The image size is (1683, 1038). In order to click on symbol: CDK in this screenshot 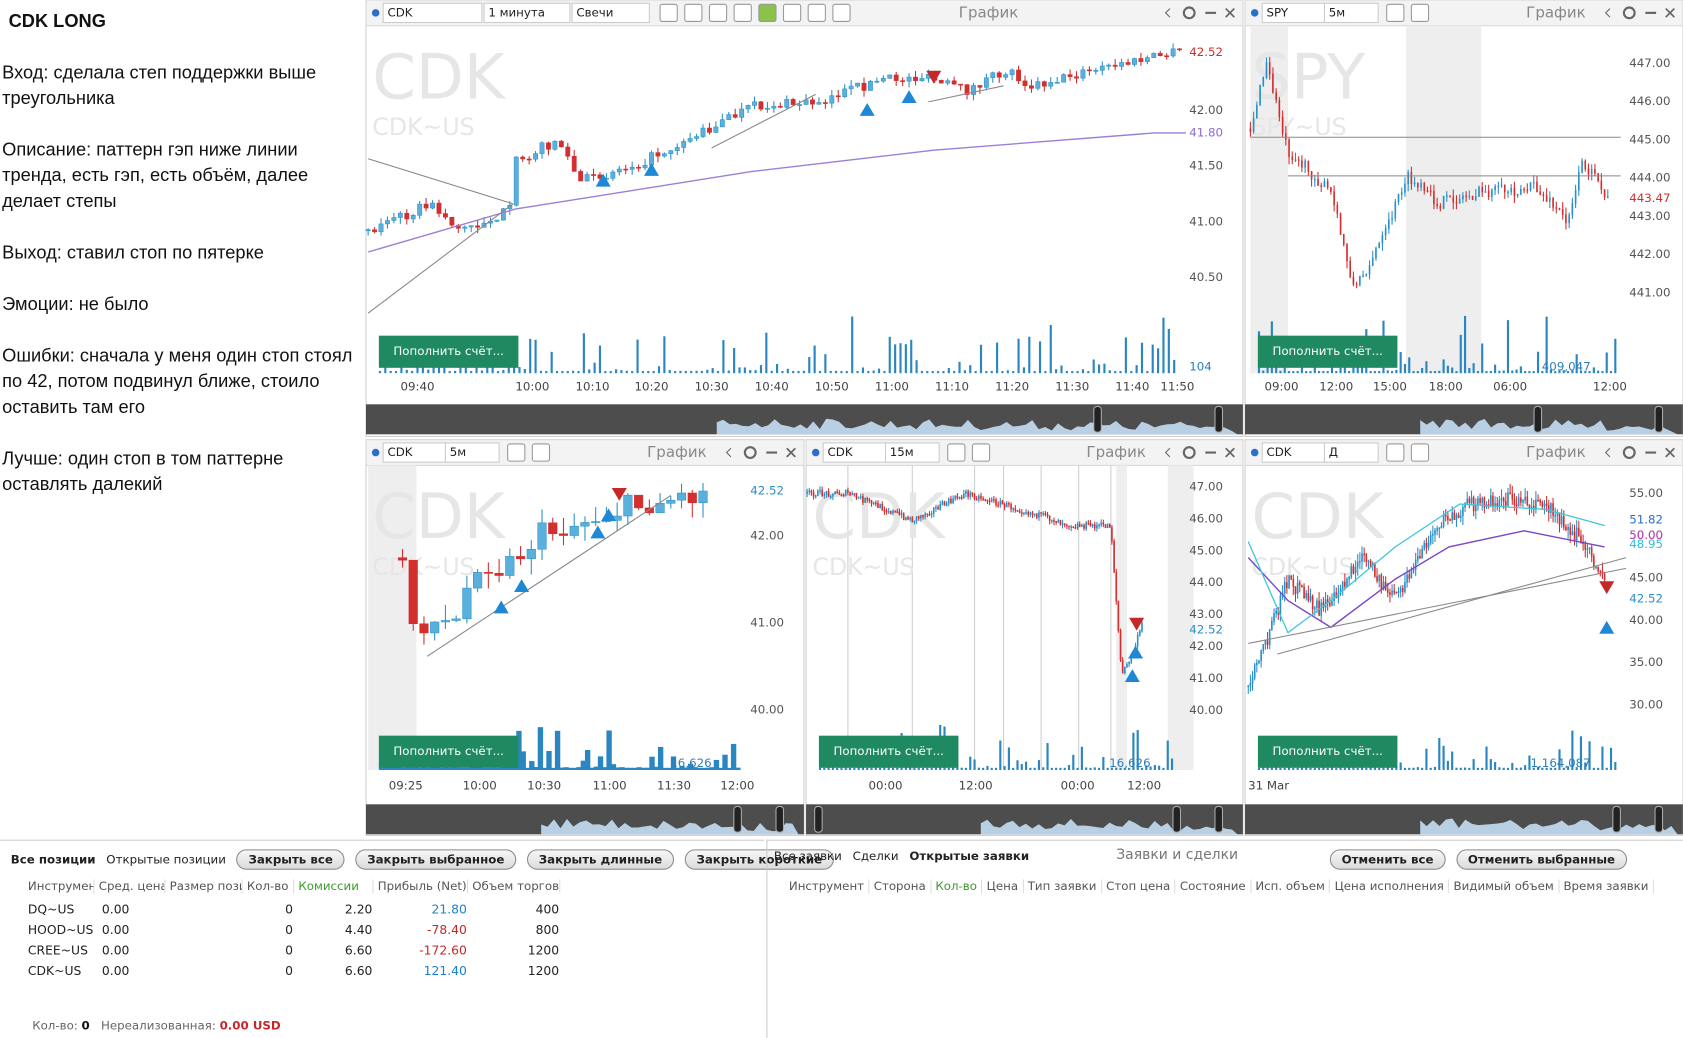, I will do `click(399, 12)`.